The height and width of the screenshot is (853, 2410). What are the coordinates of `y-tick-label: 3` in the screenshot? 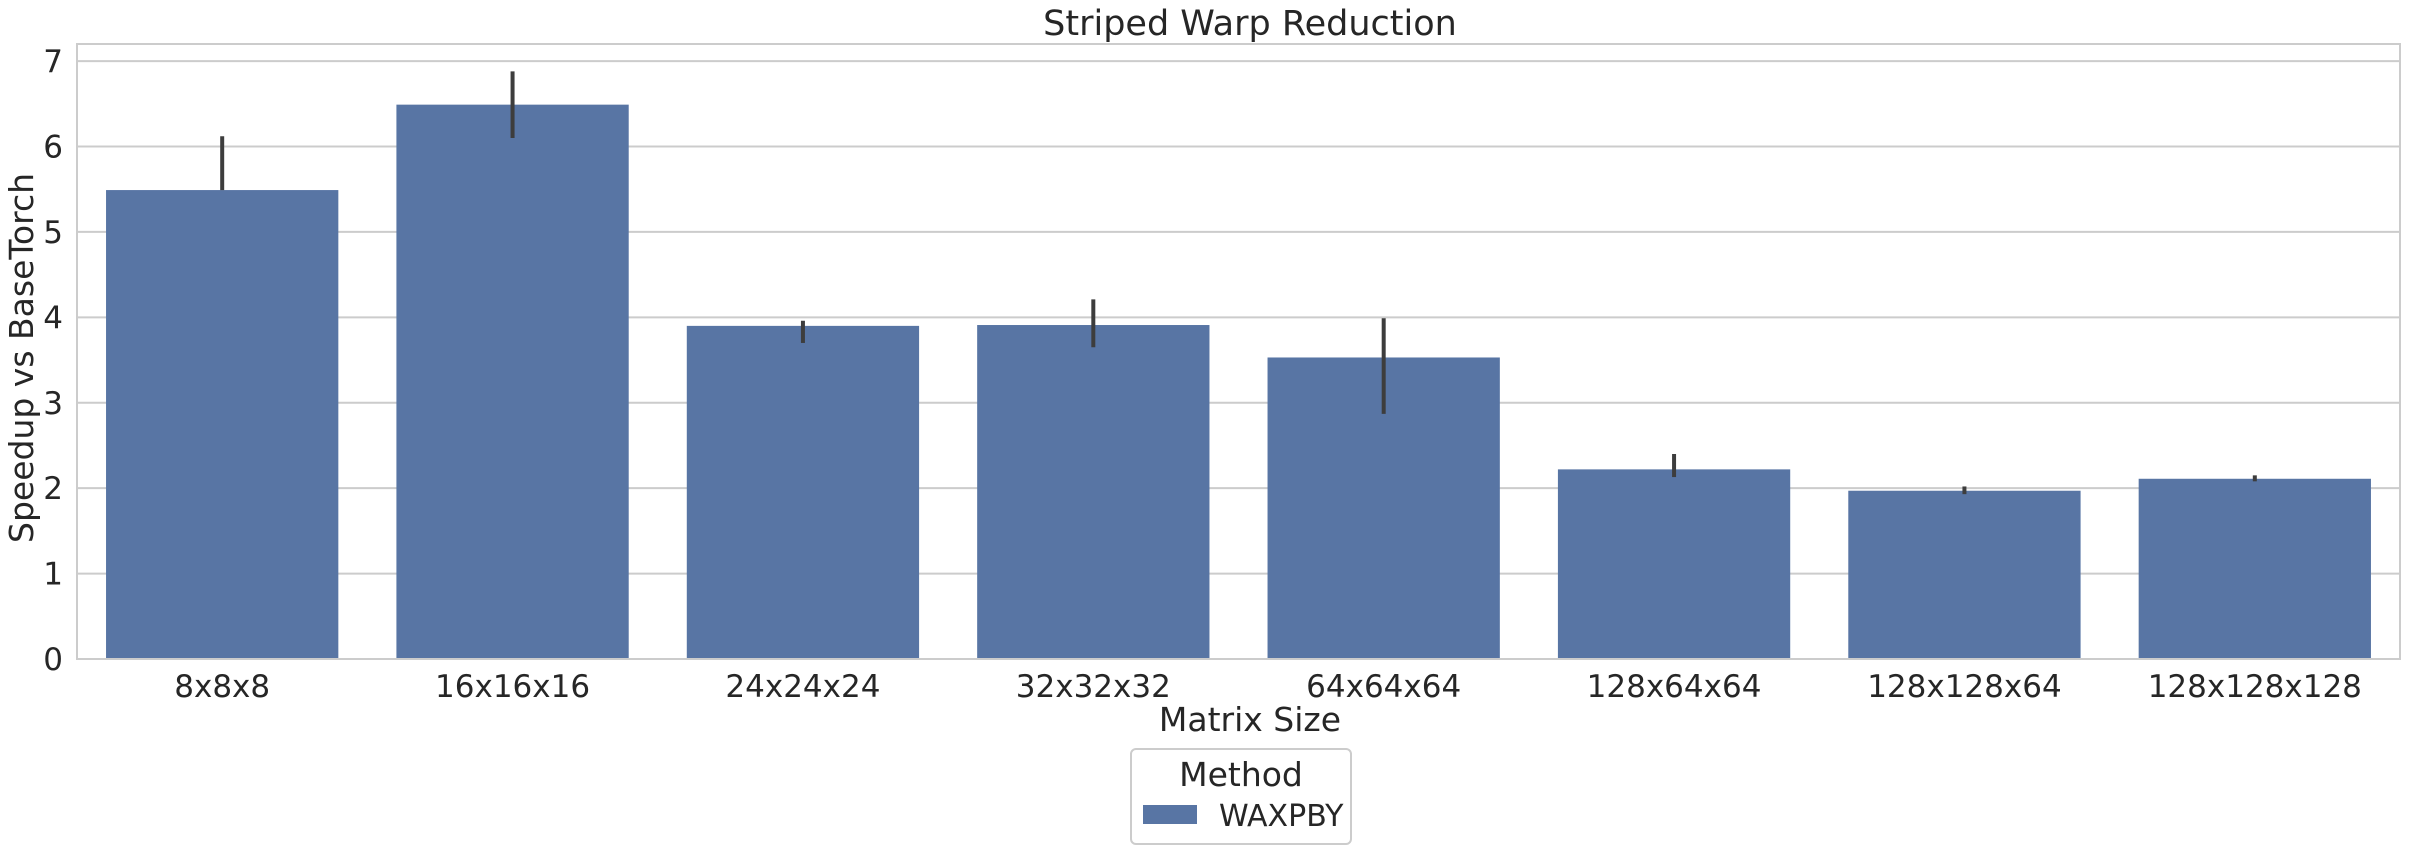 It's located at (53, 404).